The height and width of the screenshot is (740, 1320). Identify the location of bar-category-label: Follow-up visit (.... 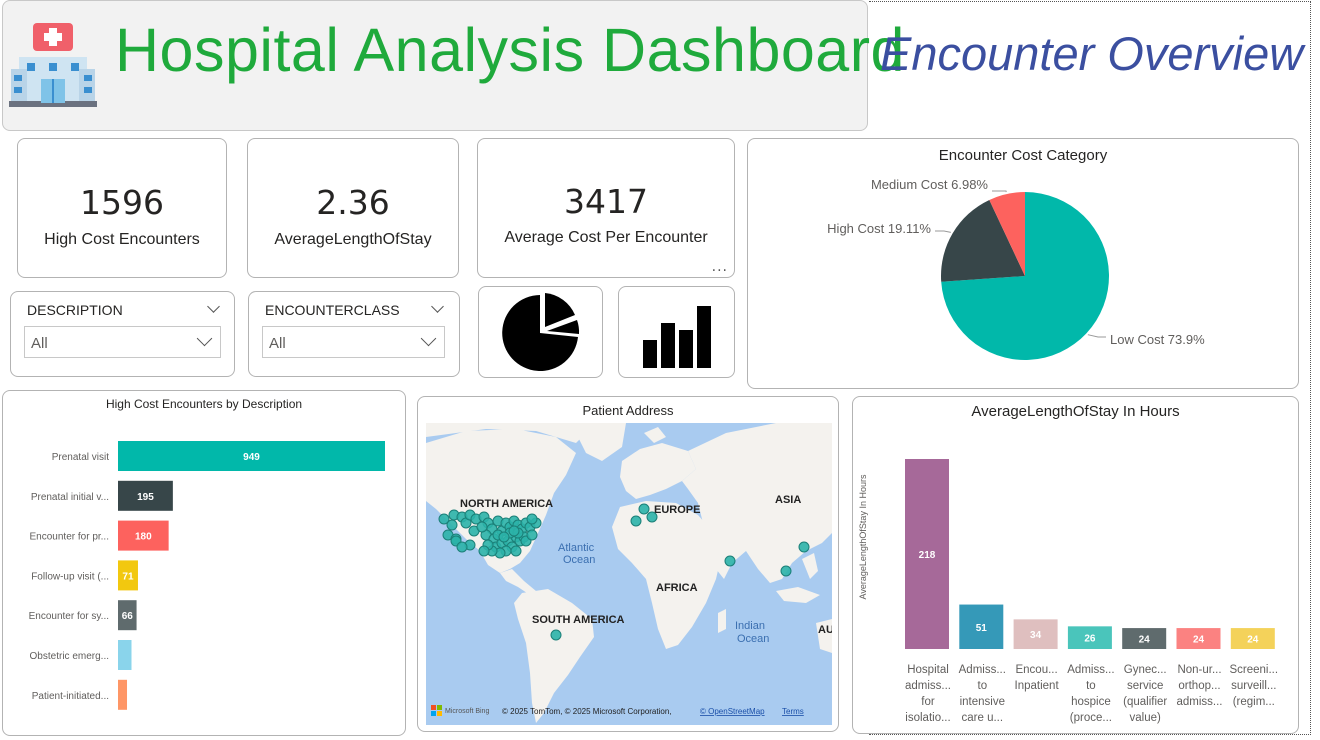
(70, 576).